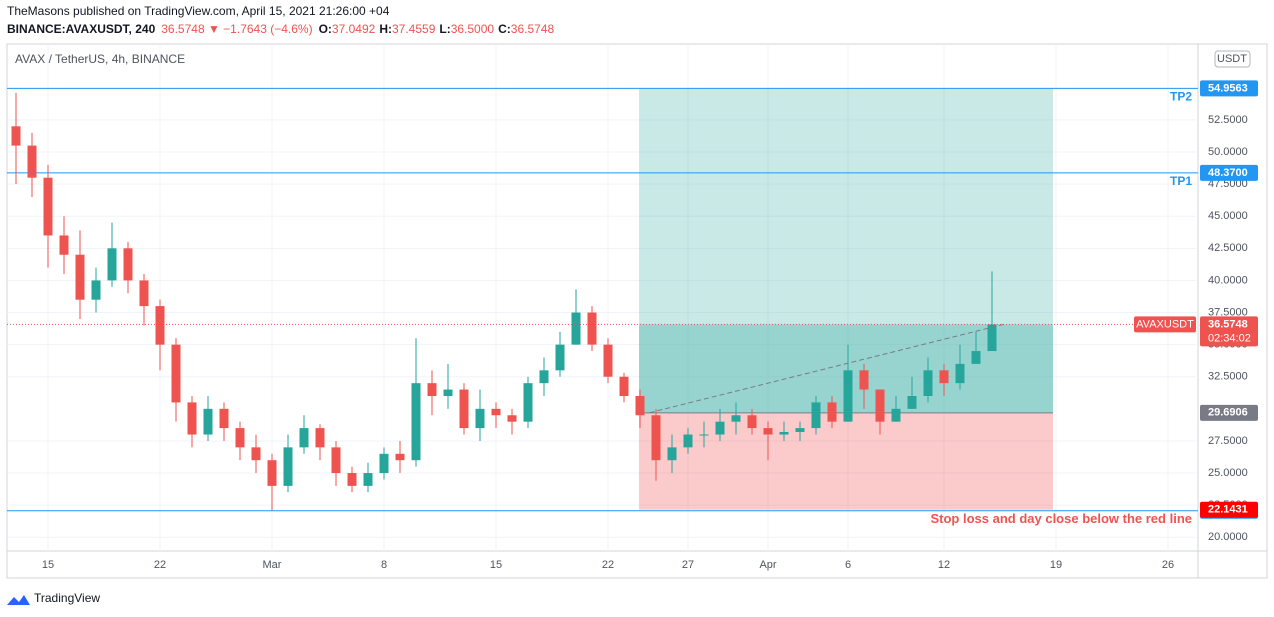  What do you see at coordinates (1181, 97) in the screenshot?
I see `level-name: TP2` at bounding box center [1181, 97].